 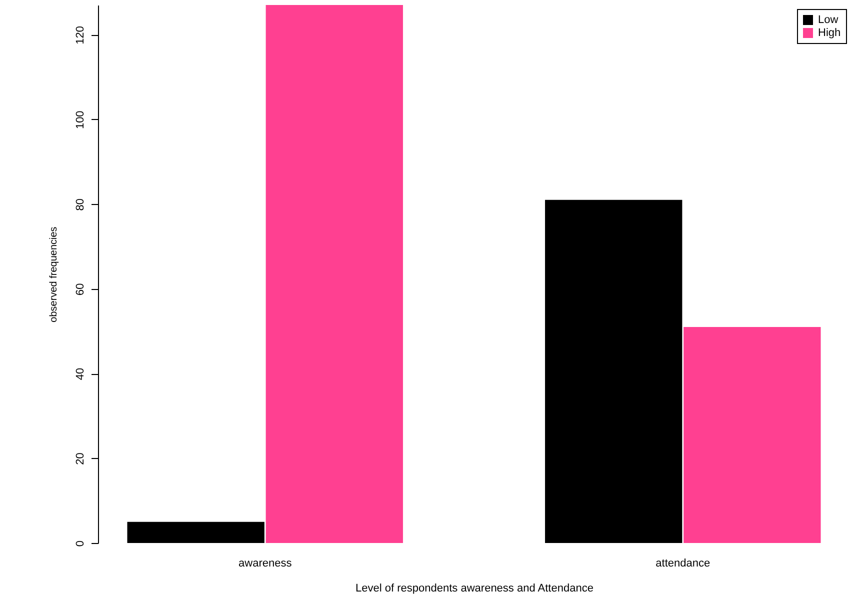 I want to click on y-tick-label: 0, so click(x=80, y=543).